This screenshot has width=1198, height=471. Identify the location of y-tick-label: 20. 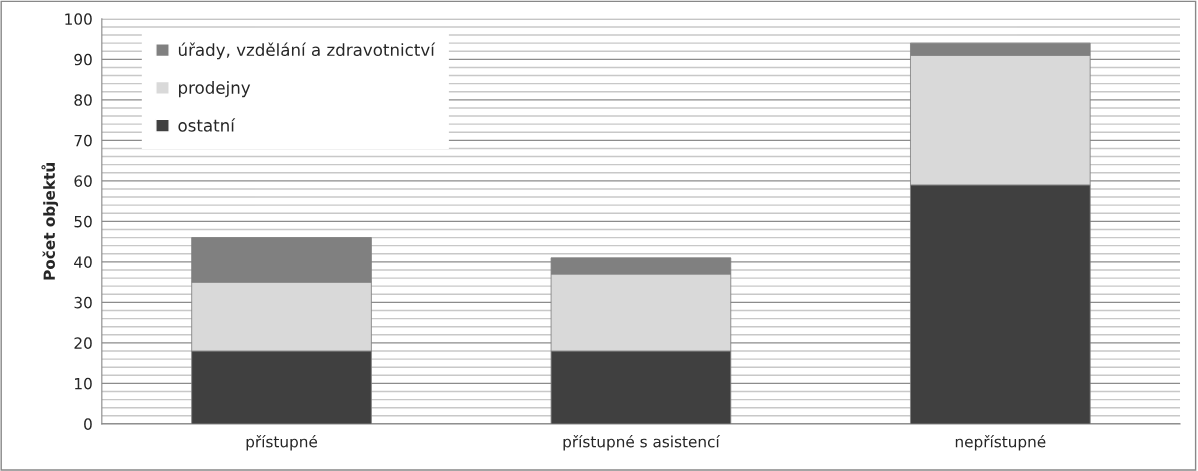
(83, 343).